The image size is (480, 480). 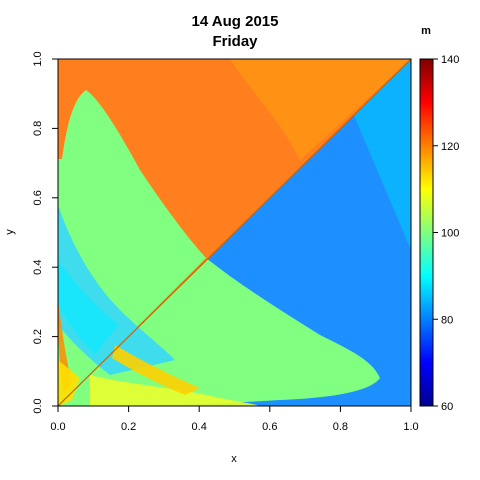 What do you see at coordinates (426, 31) in the screenshot?
I see `colorbar-unit: m` at bounding box center [426, 31].